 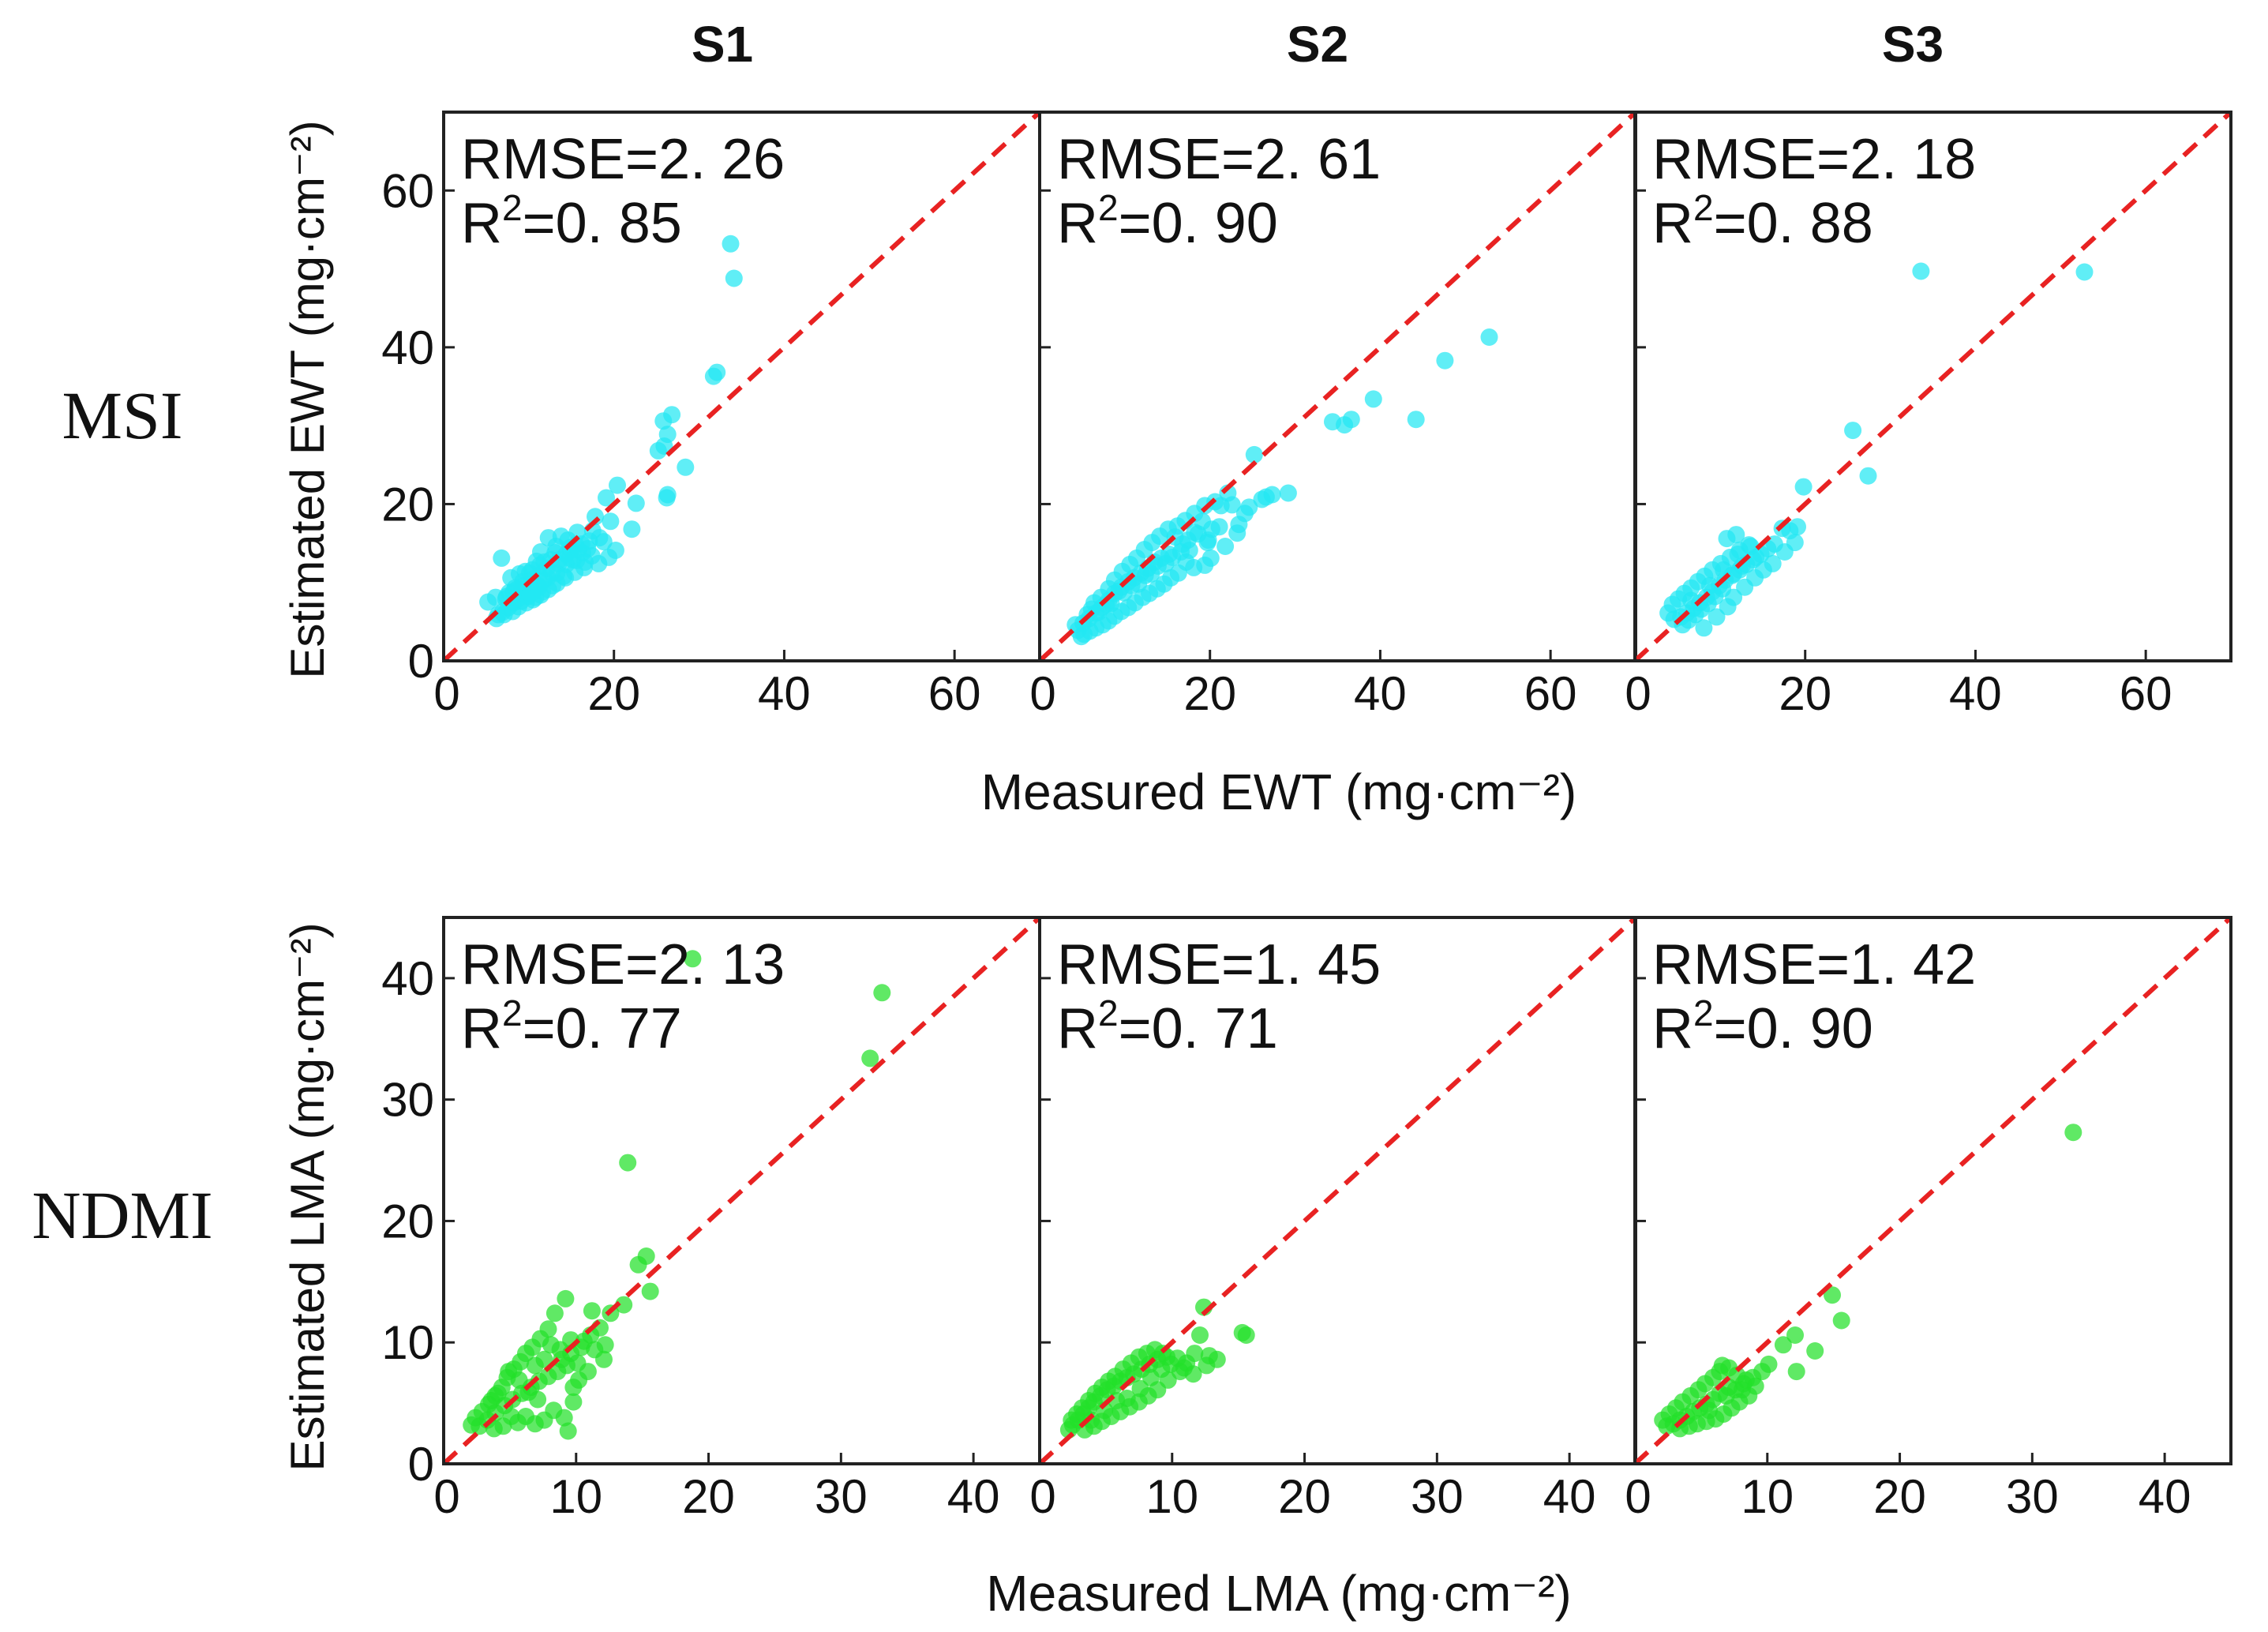 What do you see at coordinates (1763, 221) in the screenshot?
I see `r2-annotation: R2=0. 88` at bounding box center [1763, 221].